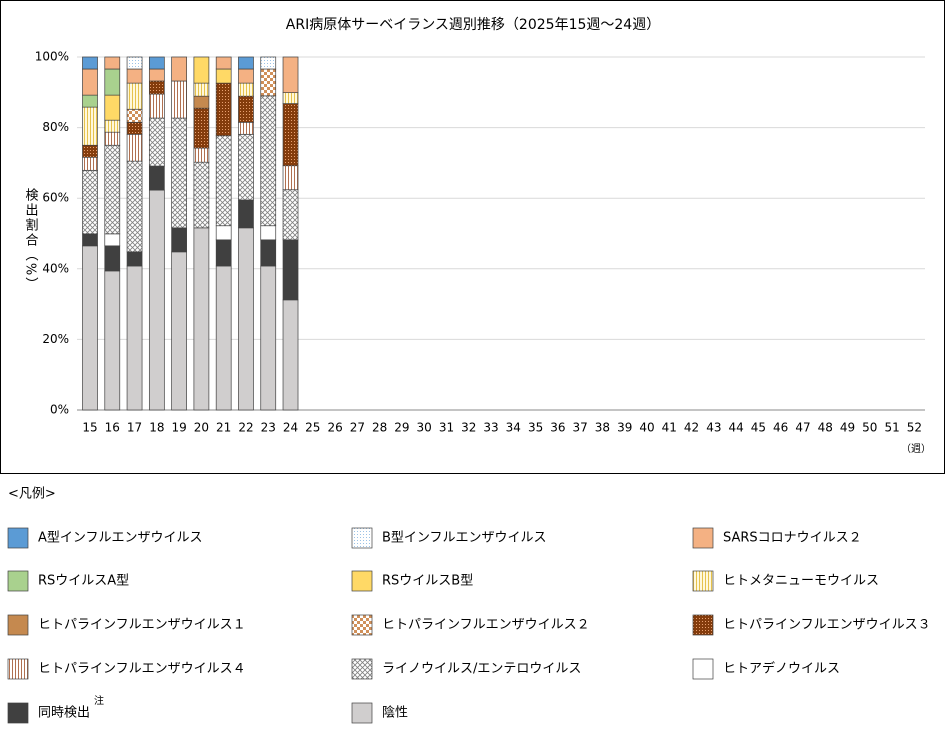 The width and height of the screenshot is (946, 729). I want to click on x-tick-label: 15, so click(89, 428).